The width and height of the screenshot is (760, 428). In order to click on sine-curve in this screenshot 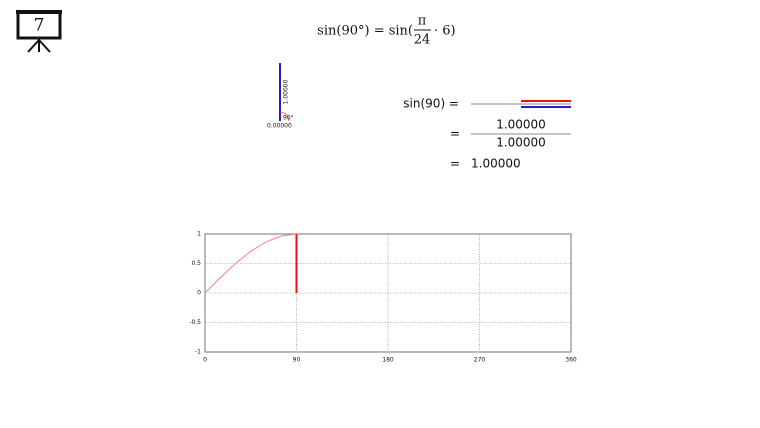, I will do `click(250, 263)`.